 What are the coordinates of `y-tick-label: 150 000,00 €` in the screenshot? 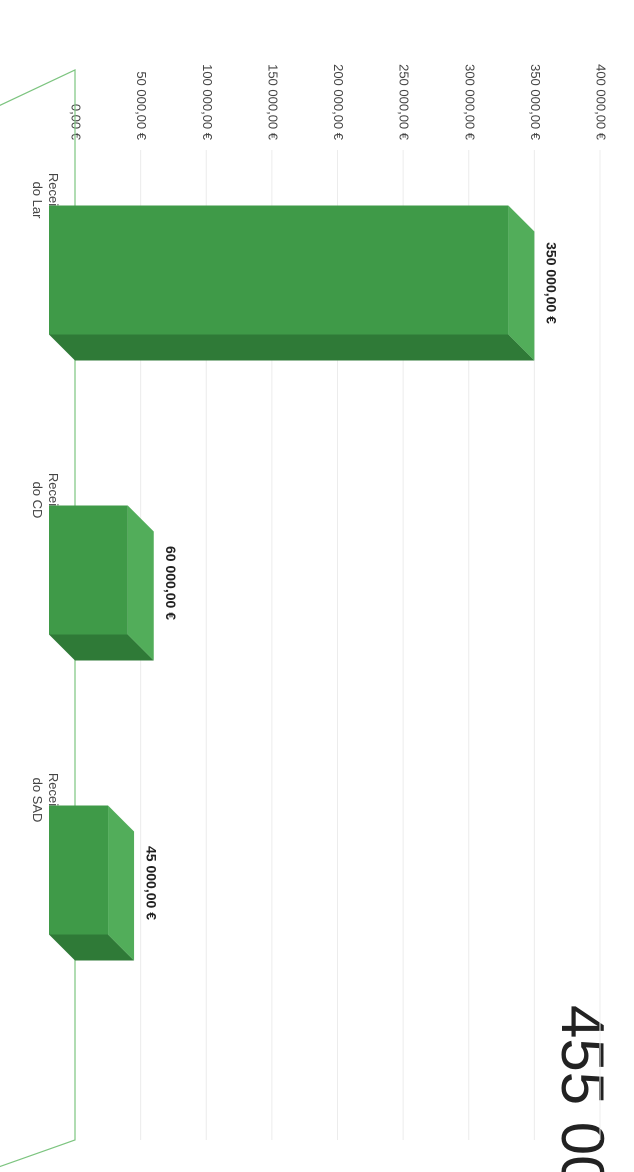 It's located at (272, 102).